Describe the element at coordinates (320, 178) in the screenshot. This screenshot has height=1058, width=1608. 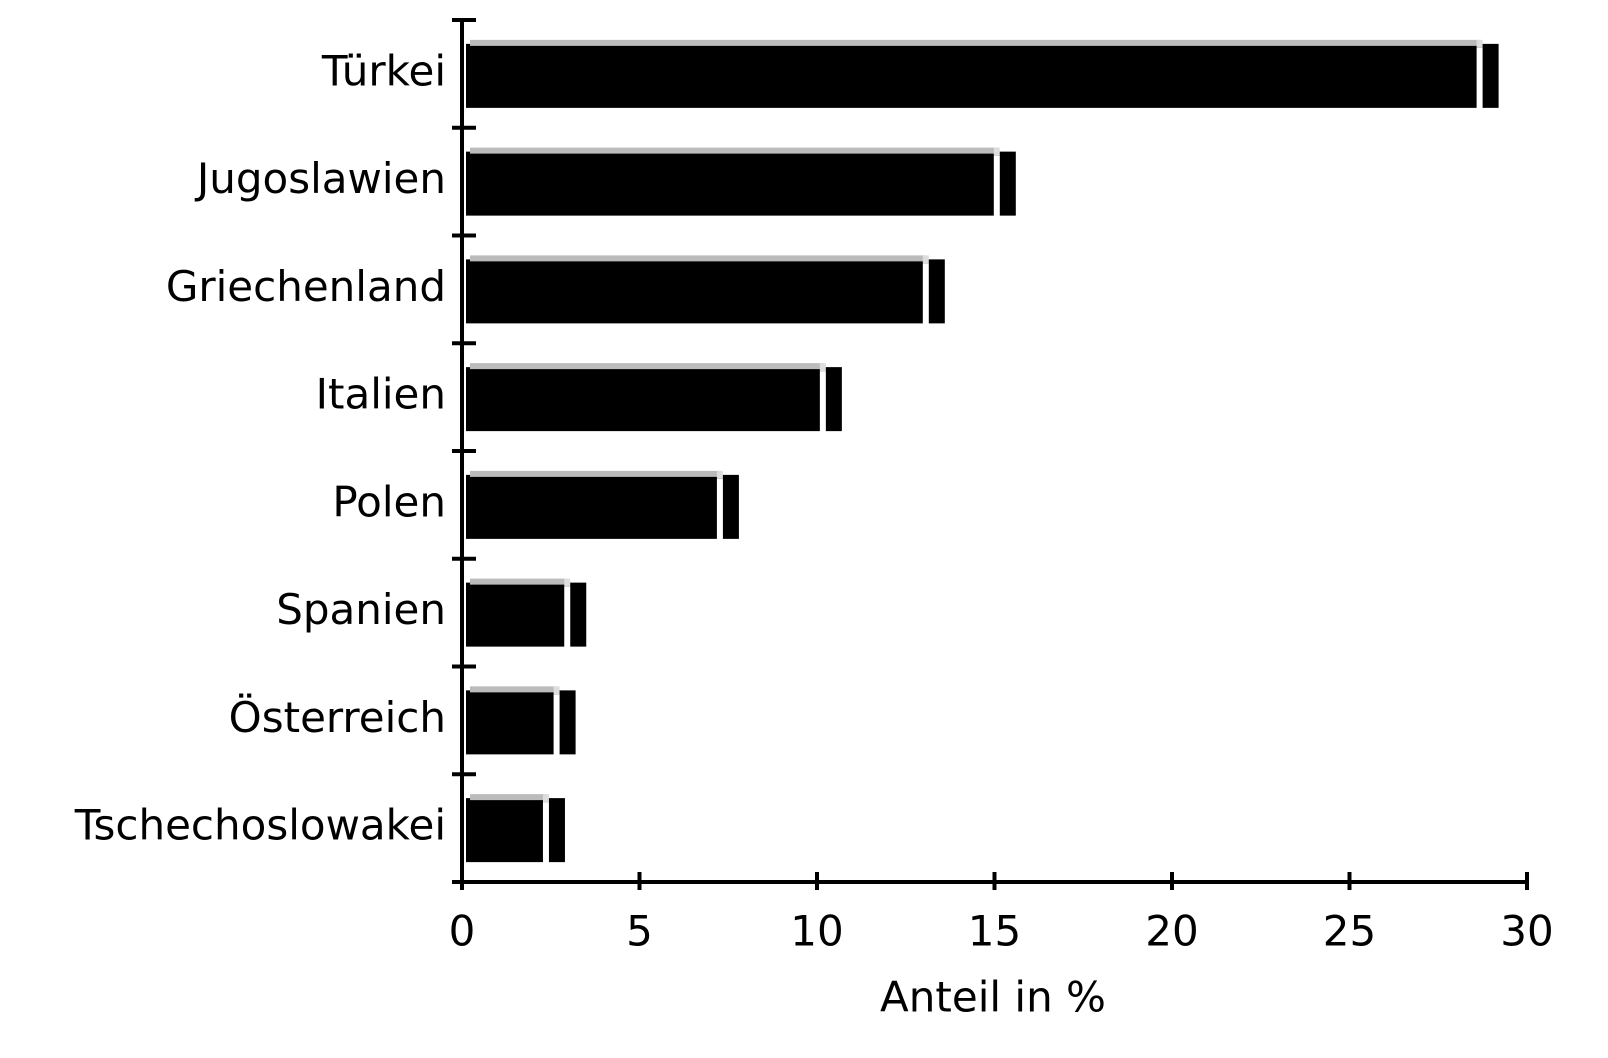
I see `y-tick-label: Jugoslawien` at that location.